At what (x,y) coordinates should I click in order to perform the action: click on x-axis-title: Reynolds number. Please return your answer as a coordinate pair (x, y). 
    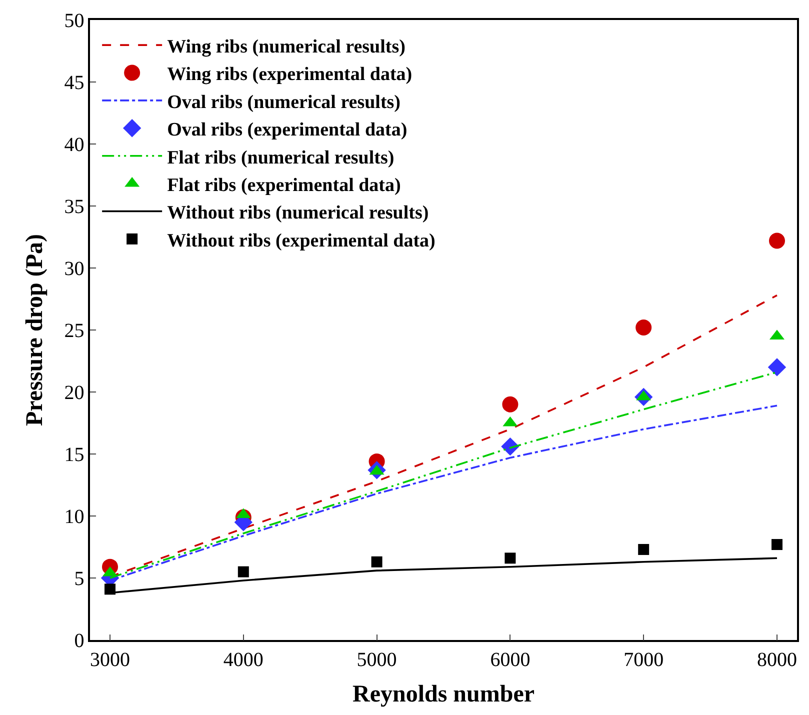
    Looking at the image, I should click on (443, 695).